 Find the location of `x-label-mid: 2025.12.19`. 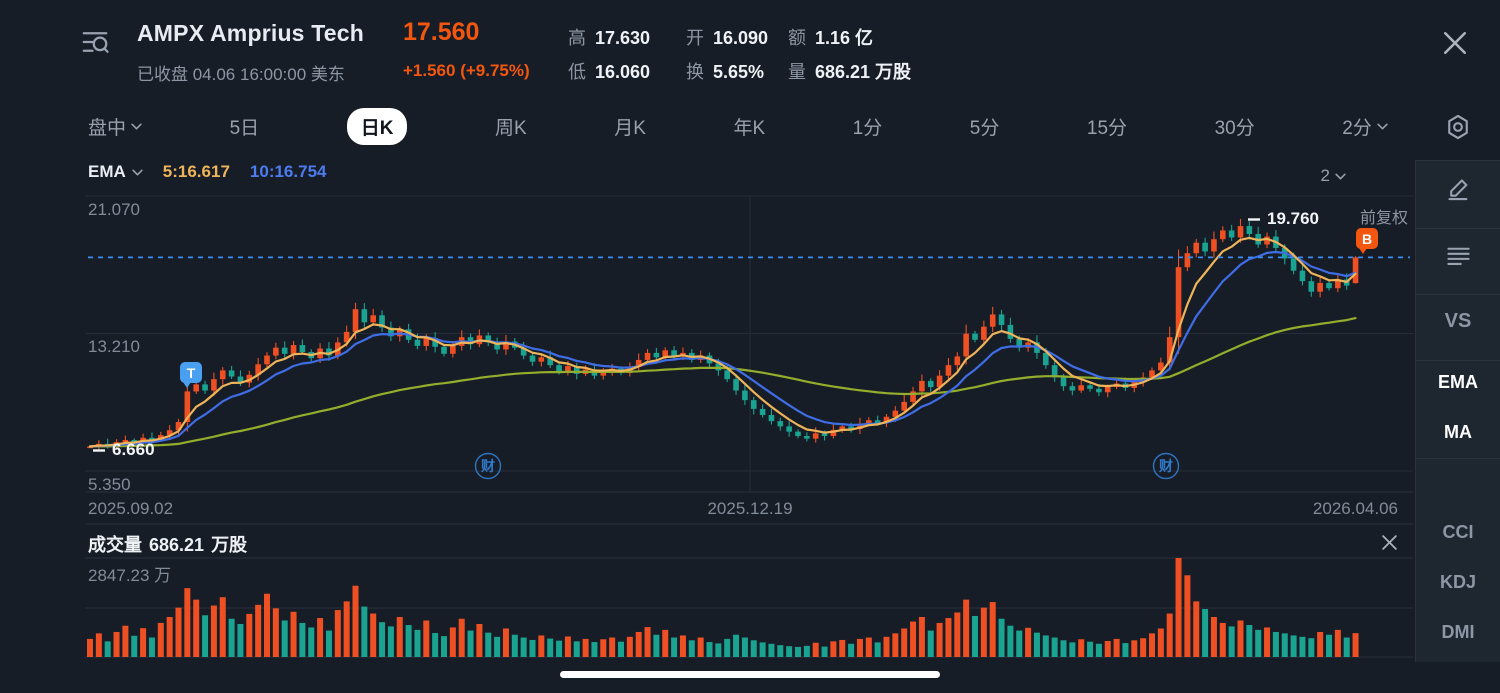

x-label-mid: 2025.12.19 is located at coordinates (750, 508).